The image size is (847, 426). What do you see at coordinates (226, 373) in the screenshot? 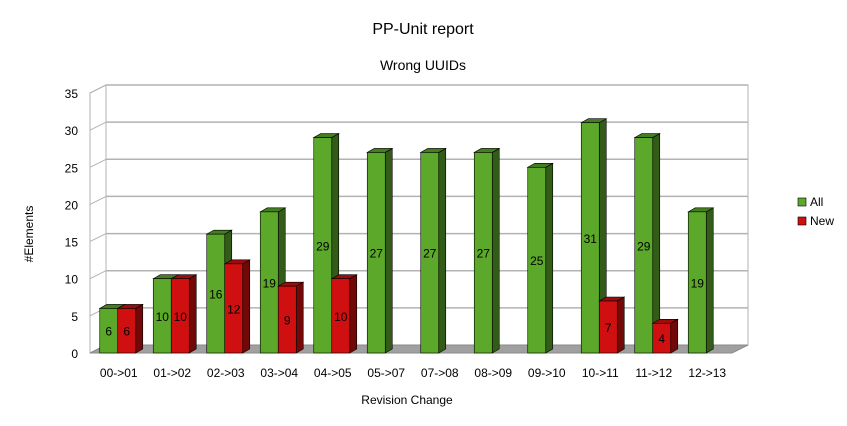
I see `x-tick-label: 02->03` at bounding box center [226, 373].